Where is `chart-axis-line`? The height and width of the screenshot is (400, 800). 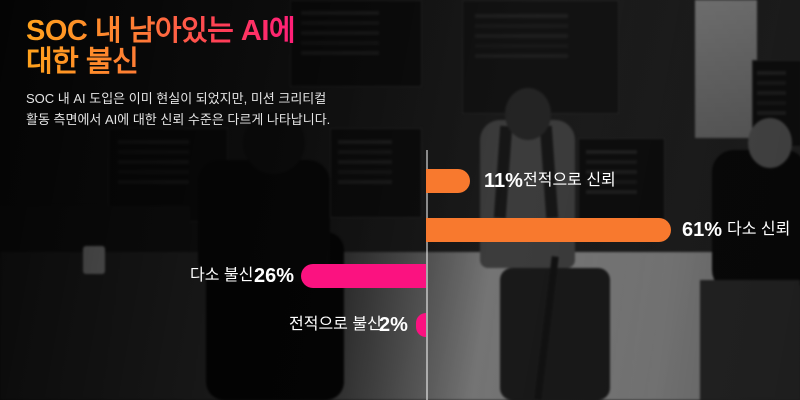 chart-axis-line is located at coordinates (427, 275).